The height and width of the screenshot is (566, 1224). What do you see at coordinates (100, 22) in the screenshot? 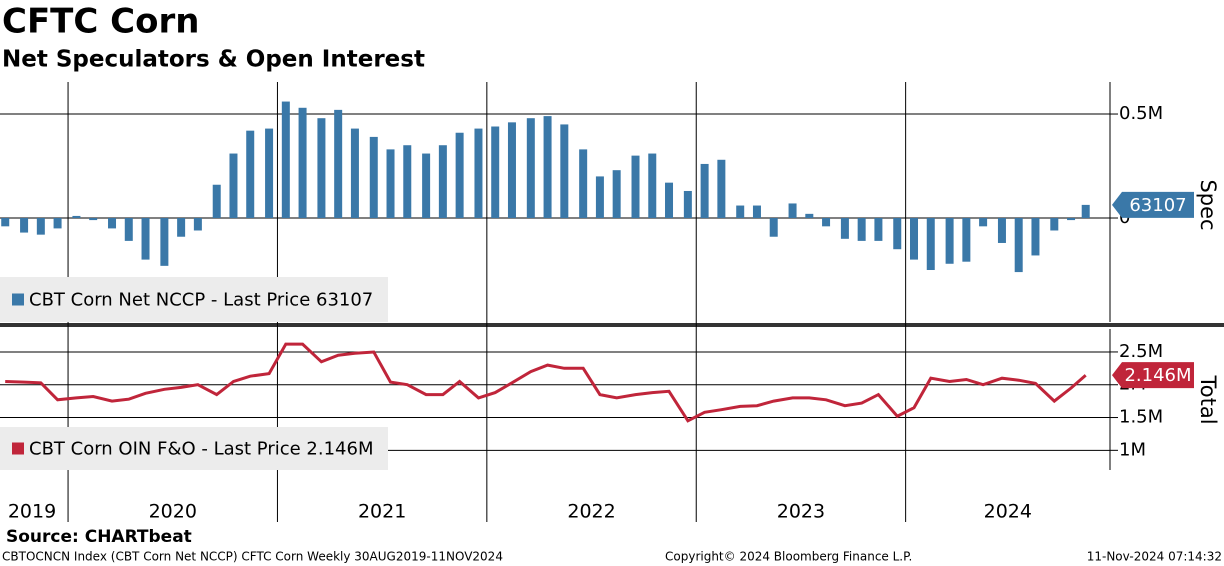
I see `title: CFTC Corn` at bounding box center [100, 22].